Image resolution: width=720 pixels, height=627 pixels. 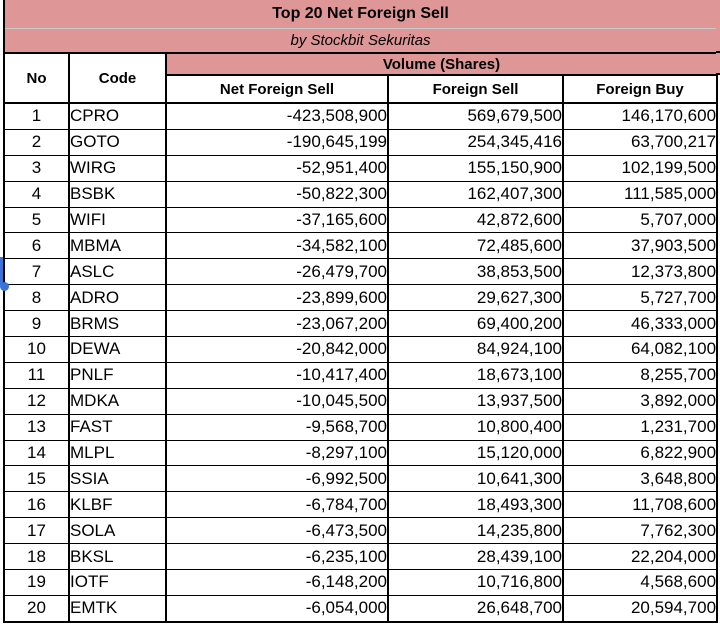 What do you see at coordinates (1, 271) in the screenshot?
I see `text-selection-handle-bar` at bounding box center [1, 271].